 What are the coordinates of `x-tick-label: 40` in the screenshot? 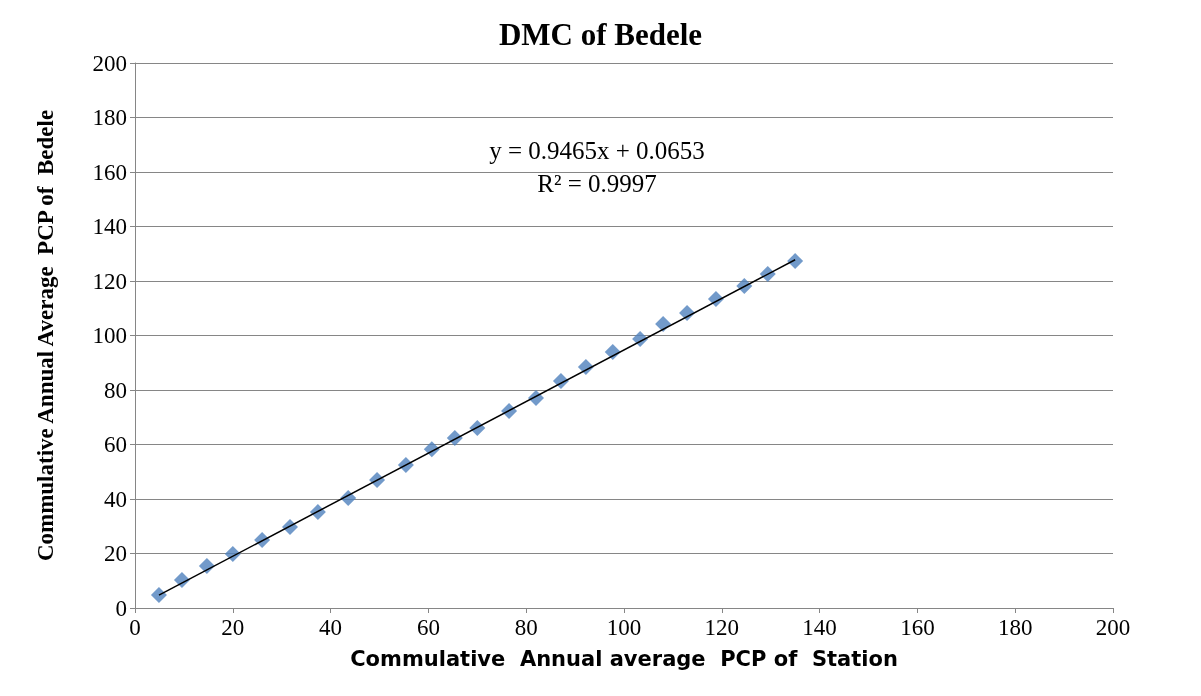 It's located at (331, 627).